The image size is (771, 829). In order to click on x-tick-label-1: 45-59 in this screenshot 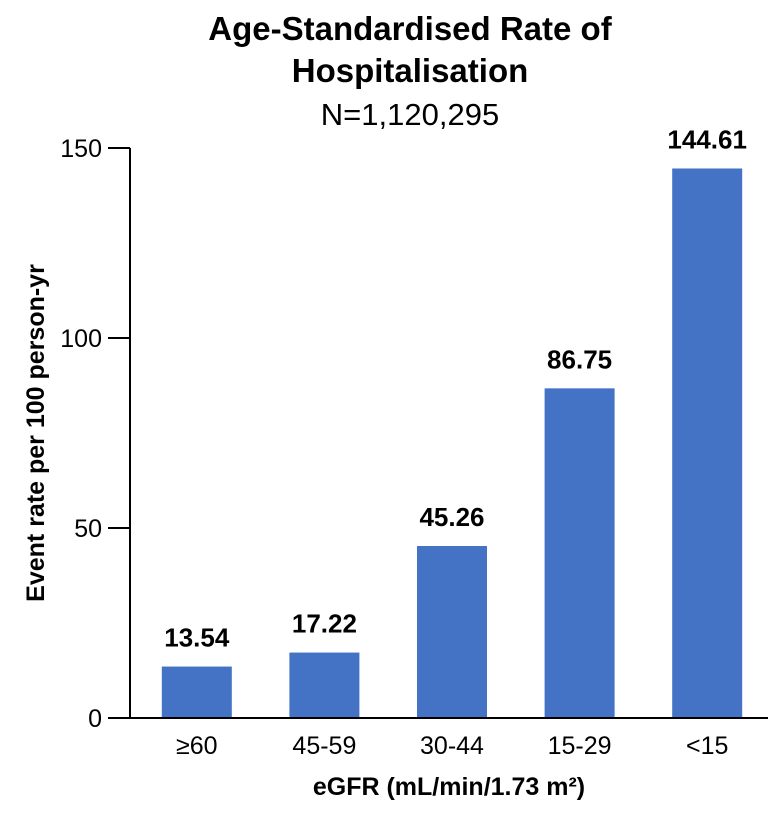, I will do `click(324, 746)`.